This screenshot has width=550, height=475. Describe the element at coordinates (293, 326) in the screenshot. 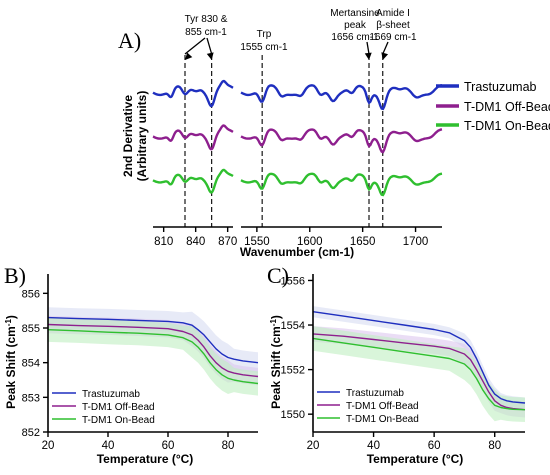

I see `ytick-label: 1554` at that location.